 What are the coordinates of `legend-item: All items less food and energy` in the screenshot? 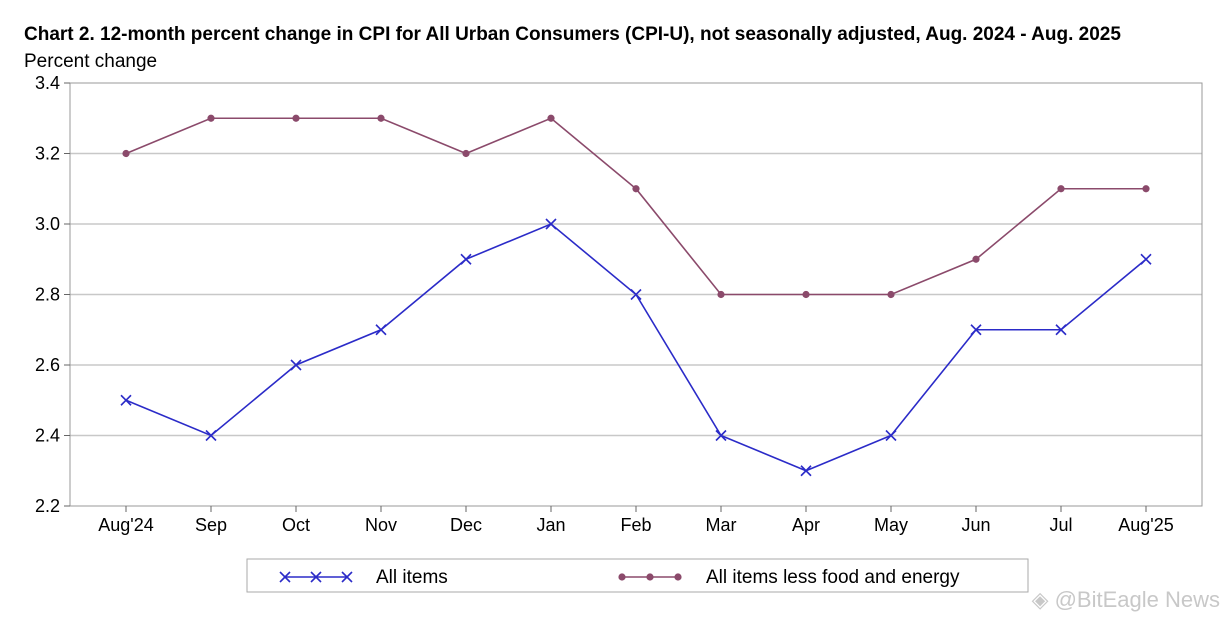 It's located at (789, 577).